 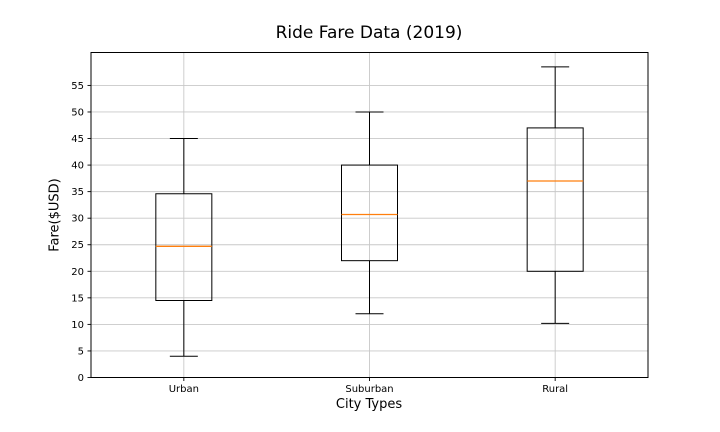 I want to click on box-suburban, so click(x=369, y=213).